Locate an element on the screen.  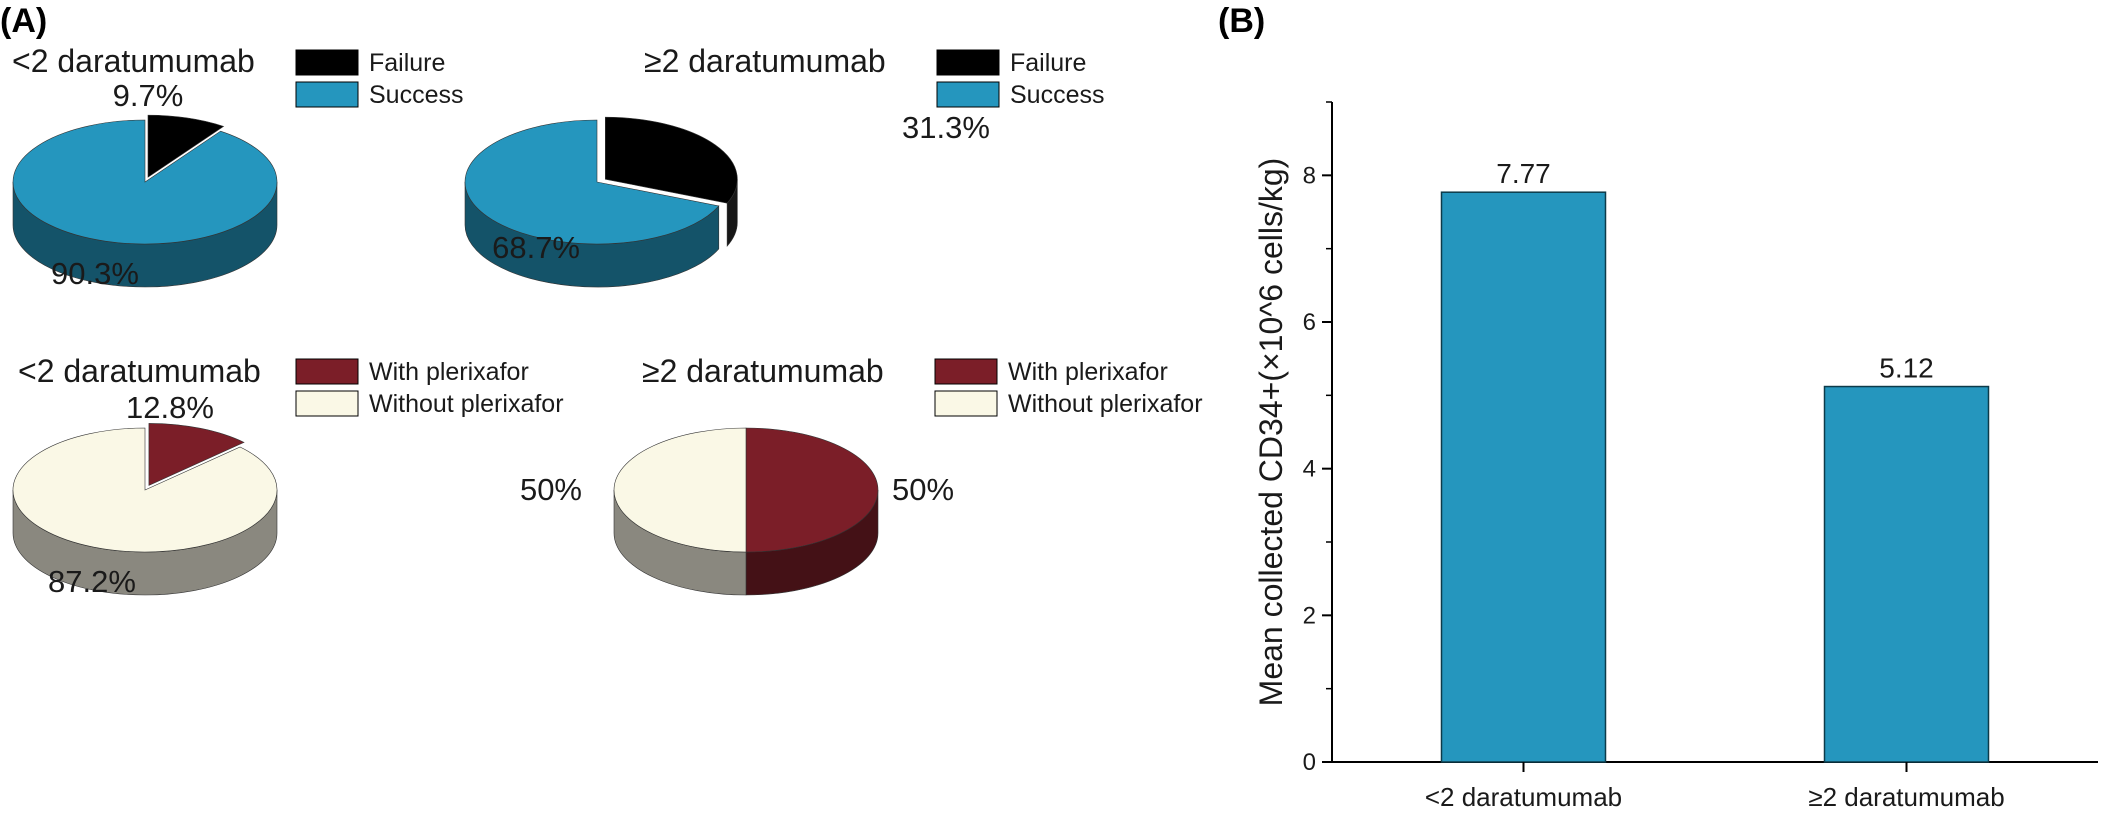
pie-value-label: 31.3% is located at coordinates (946, 127).